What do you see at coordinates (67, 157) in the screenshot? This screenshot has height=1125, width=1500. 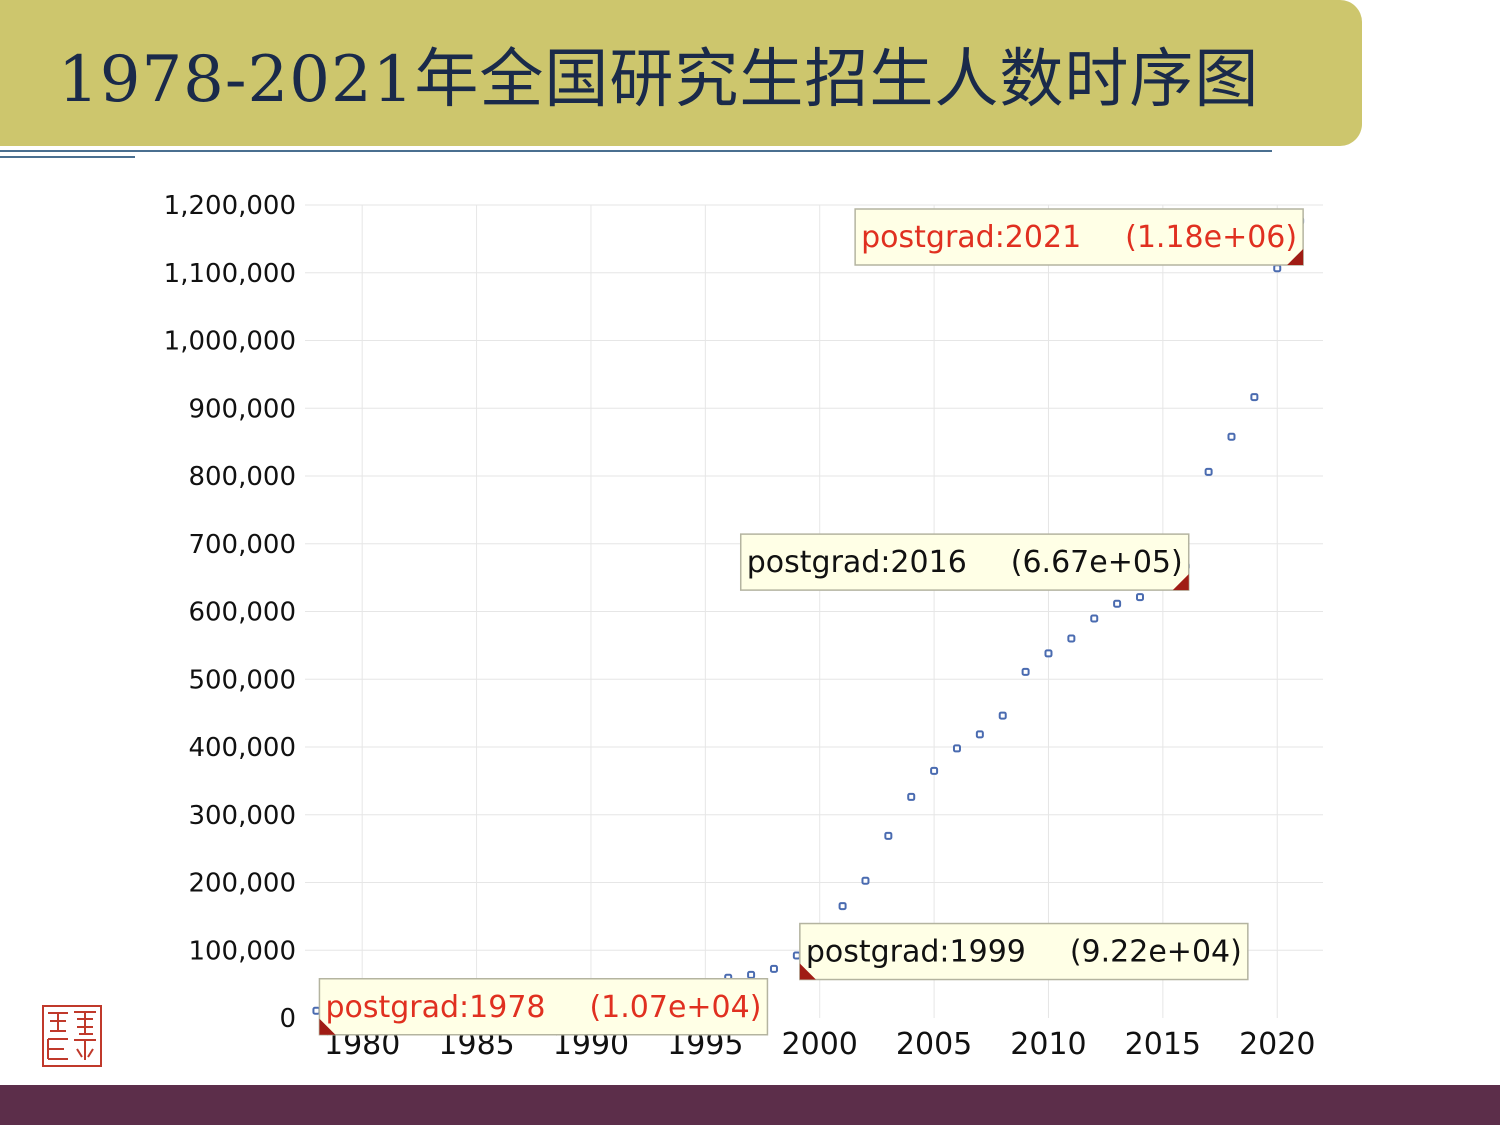 I see `title-rule-short` at bounding box center [67, 157].